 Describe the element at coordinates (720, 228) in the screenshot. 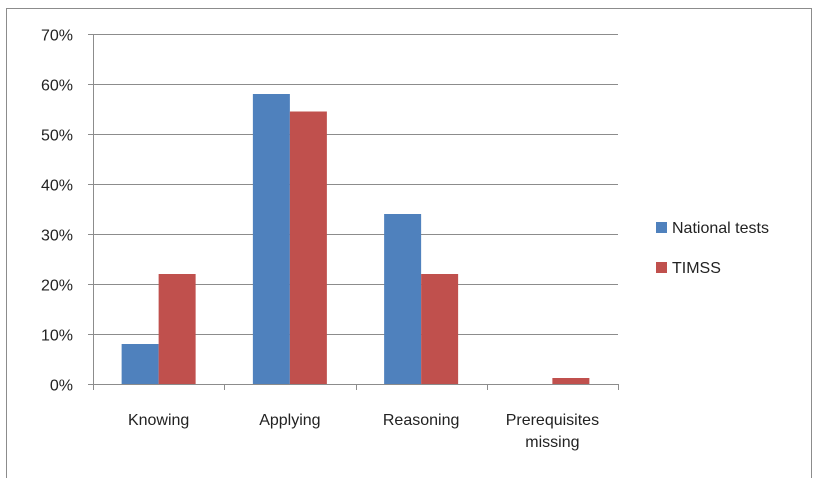

I see `legend-label: National tests` at that location.